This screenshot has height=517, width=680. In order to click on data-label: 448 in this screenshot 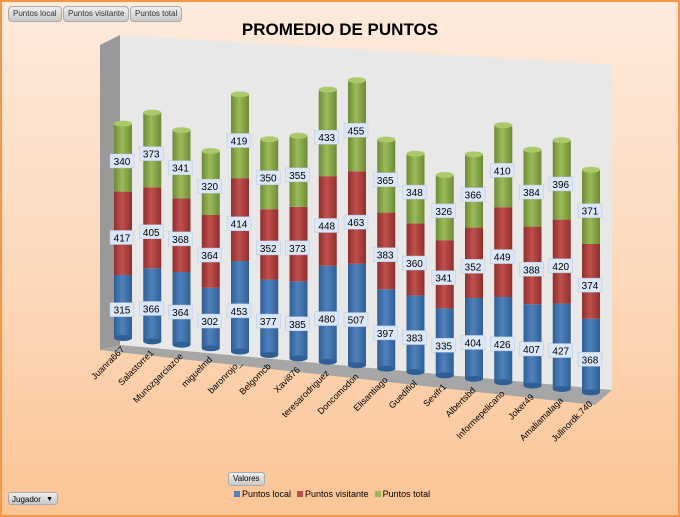, I will do `click(326, 225)`.